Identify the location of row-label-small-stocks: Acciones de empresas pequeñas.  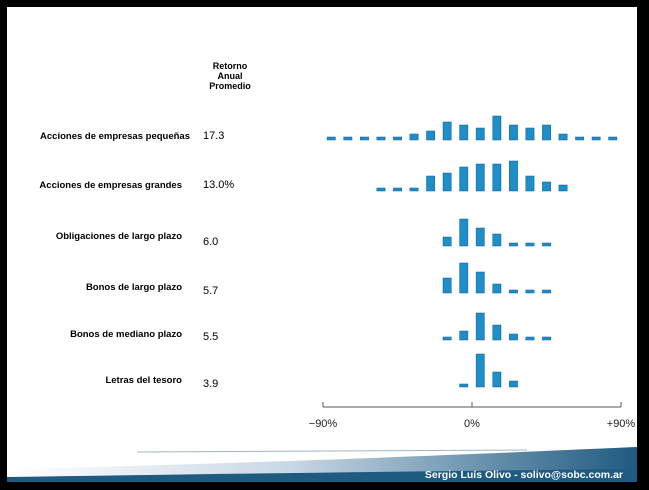
(115, 136).